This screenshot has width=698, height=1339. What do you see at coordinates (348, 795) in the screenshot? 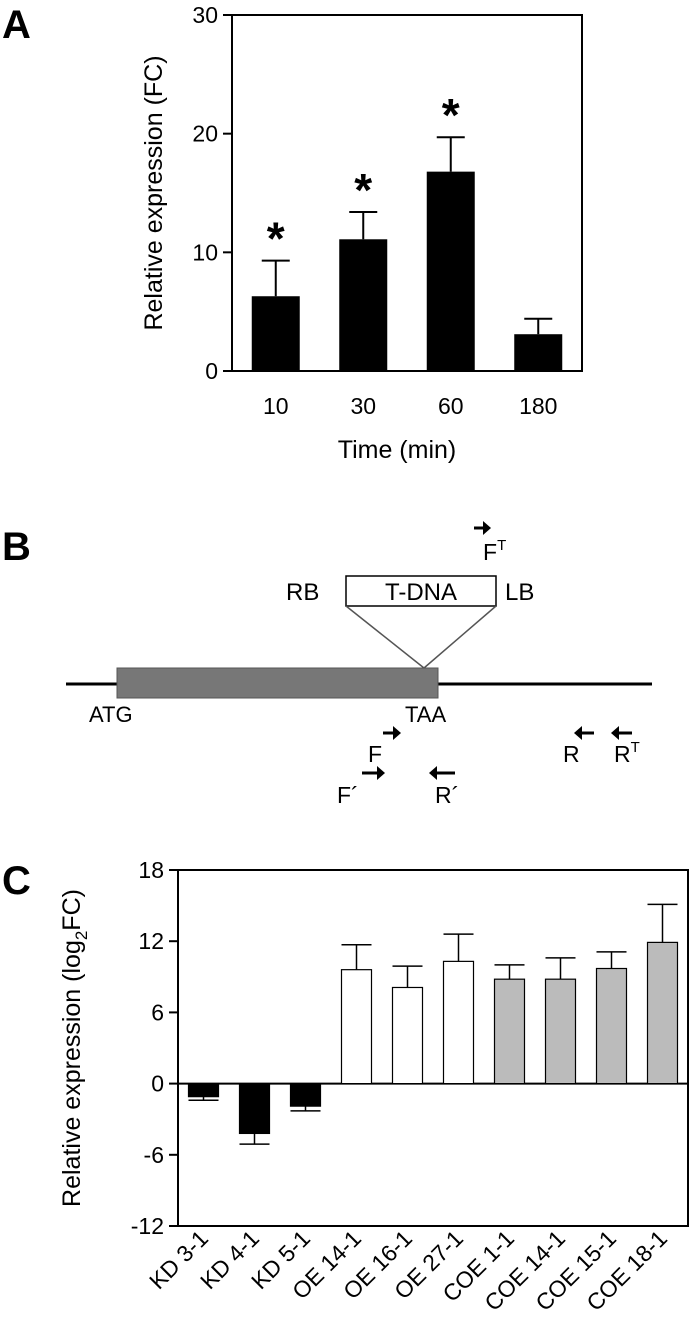
I see `primer-label-fp: F´` at bounding box center [348, 795].